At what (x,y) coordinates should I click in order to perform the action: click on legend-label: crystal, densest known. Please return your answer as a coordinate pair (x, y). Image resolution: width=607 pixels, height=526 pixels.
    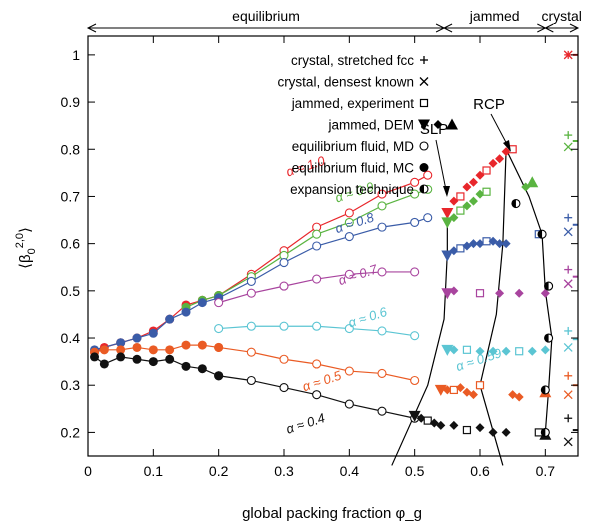
    Looking at the image, I should click on (345, 82).